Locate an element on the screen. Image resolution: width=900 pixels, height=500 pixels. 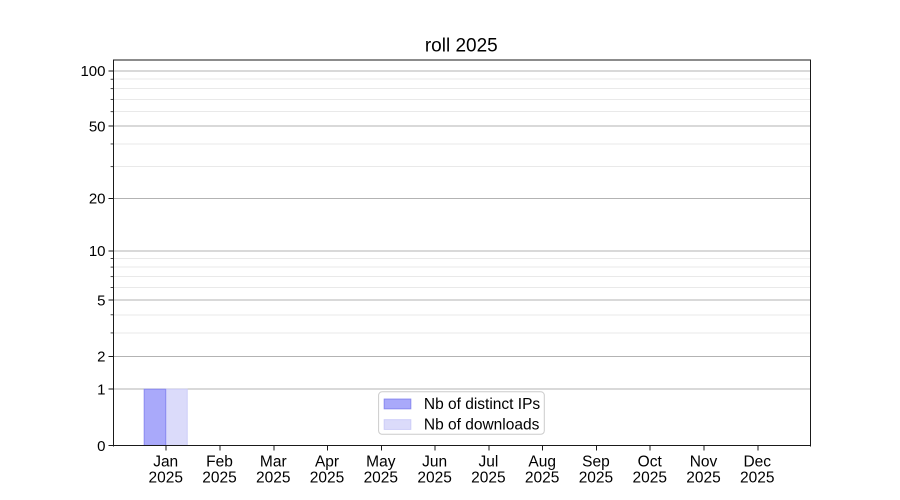
svg-text: Dec is located at coordinates (757, 462).